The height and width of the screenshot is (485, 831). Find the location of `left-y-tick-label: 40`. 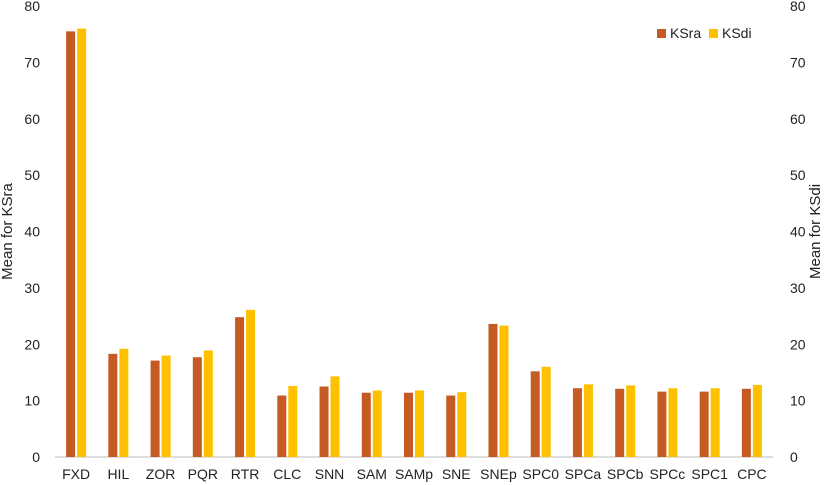

left-y-tick-label: 40 is located at coordinates (32, 232).